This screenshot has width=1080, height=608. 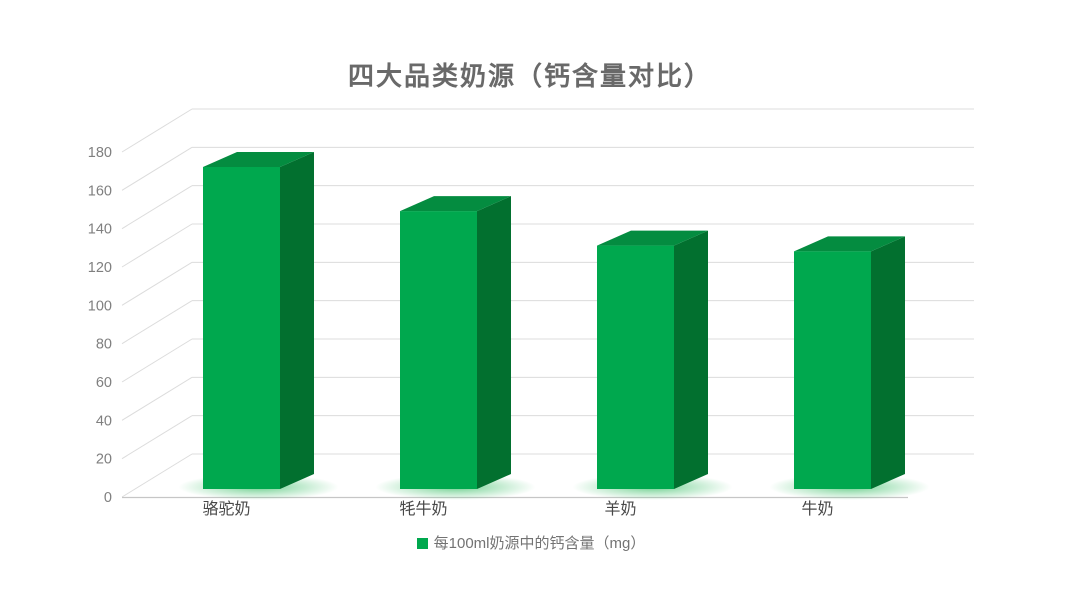 I want to click on legend: 每100ml奶源中的钙含量（mg）, so click(x=531, y=542).